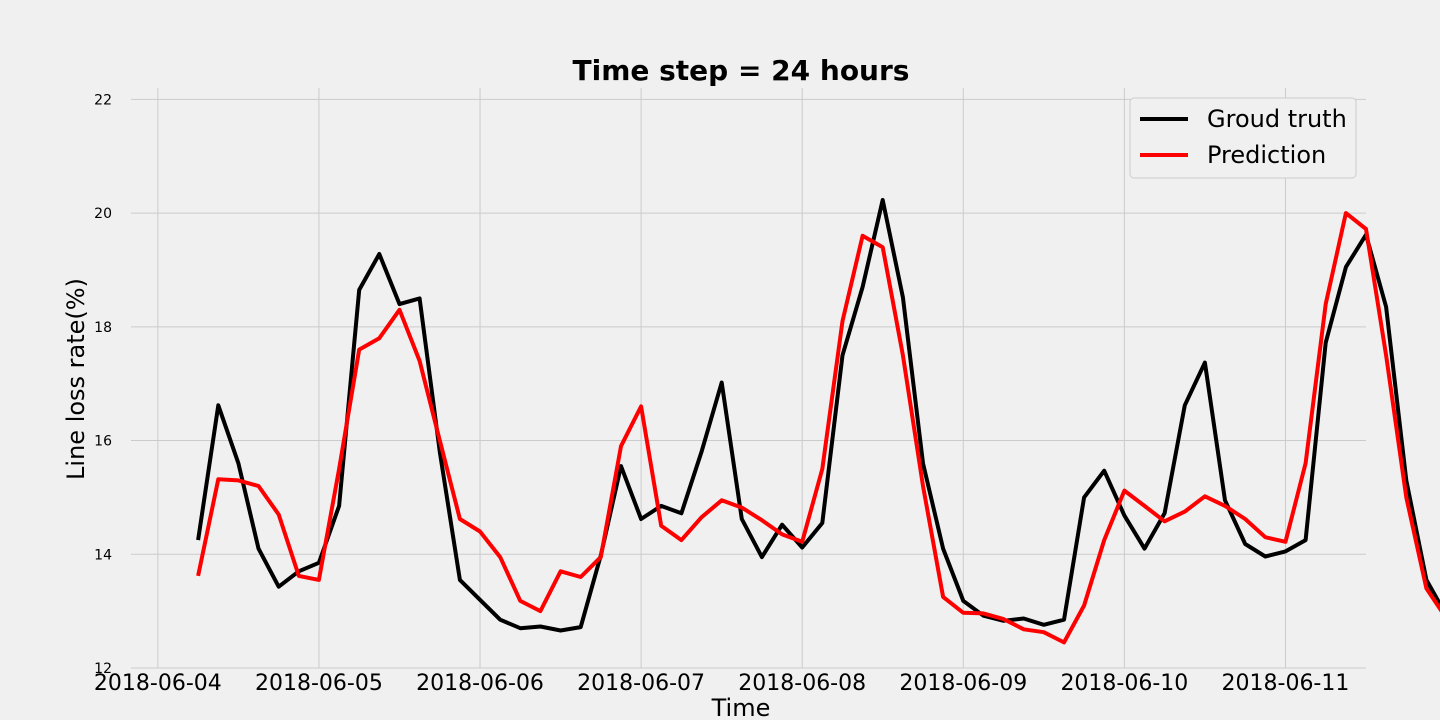  Describe the element at coordinates (103, 328) in the screenshot. I see `y-tick-label: 18` at that location.